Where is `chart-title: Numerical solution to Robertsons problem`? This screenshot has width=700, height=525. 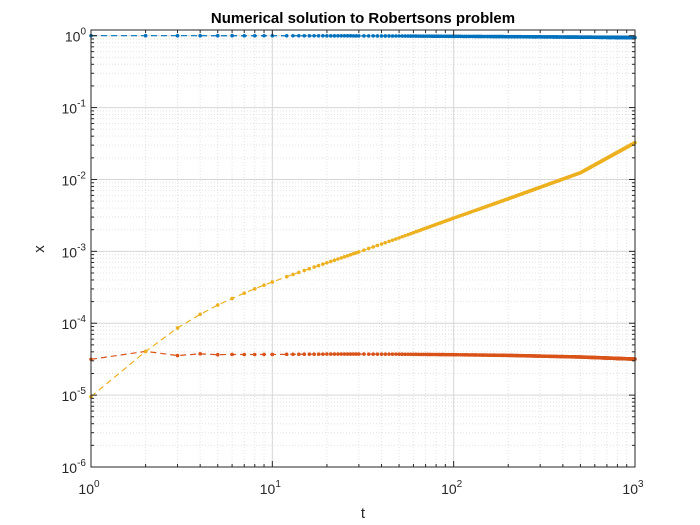
chart-title: Numerical solution to Robertsons problem is located at coordinates (363, 18).